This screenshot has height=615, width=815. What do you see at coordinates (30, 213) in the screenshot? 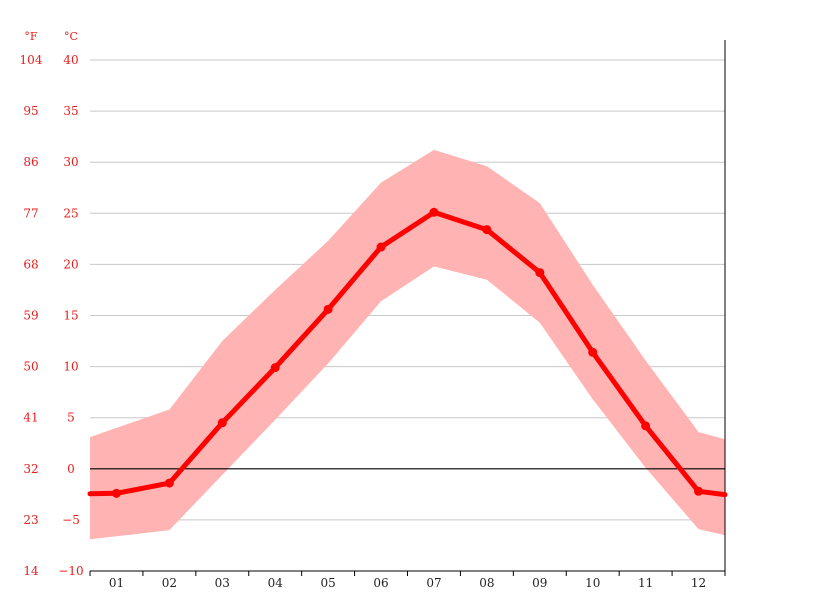
I see `y-tick-label-fahrenheit: 77` at bounding box center [30, 213].